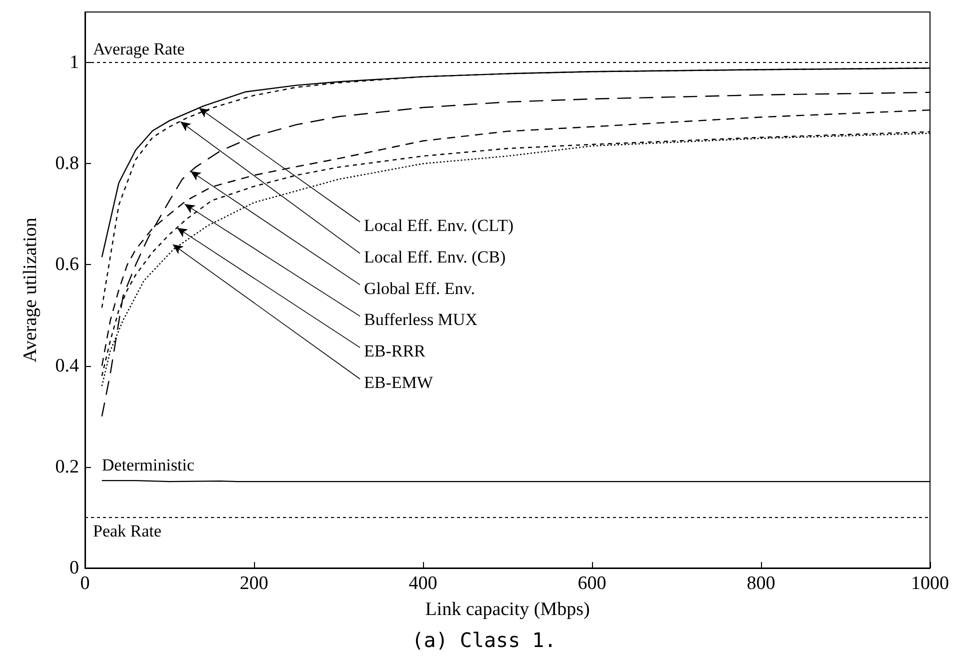 This screenshot has height=670, width=968. What do you see at coordinates (67, 163) in the screenshot?
I see `y-tick-label: 0.8` at bounding box center [67, 163].